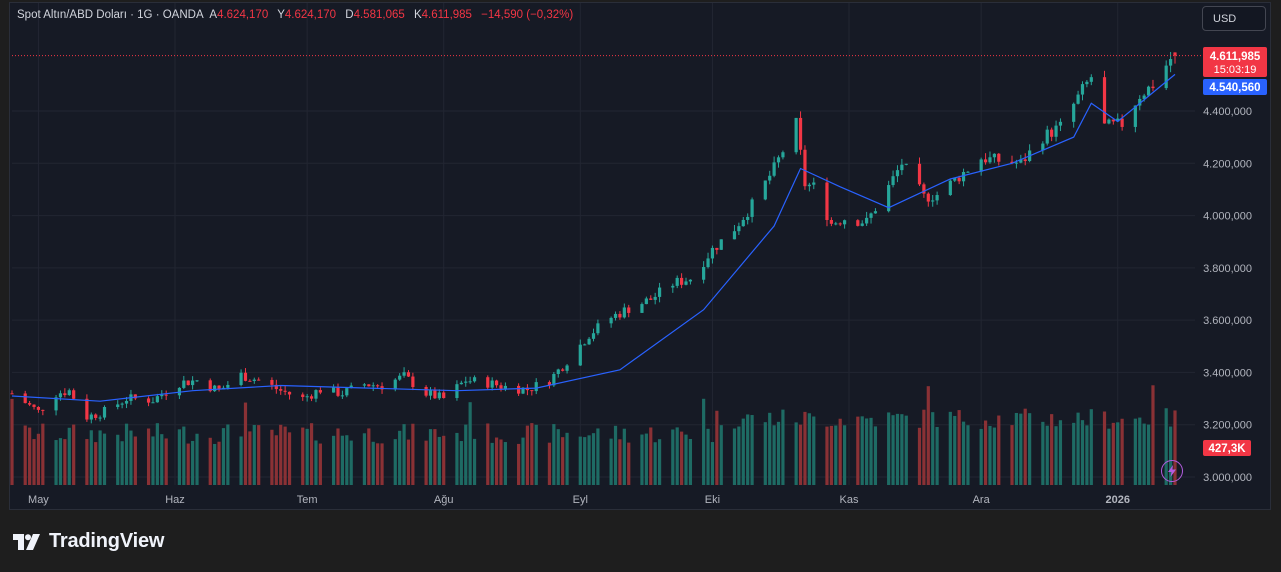 This screenshot has width=1281, height=572. I want to click on currency-button: USD, so click(1234, 18).